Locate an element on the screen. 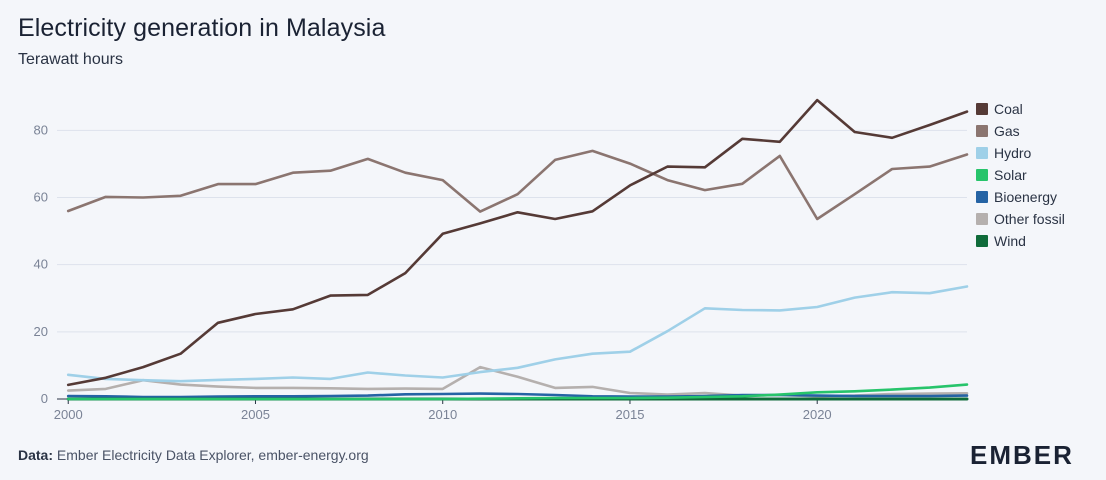  y-tick-label: 0 is located at coordinates (44, 398).